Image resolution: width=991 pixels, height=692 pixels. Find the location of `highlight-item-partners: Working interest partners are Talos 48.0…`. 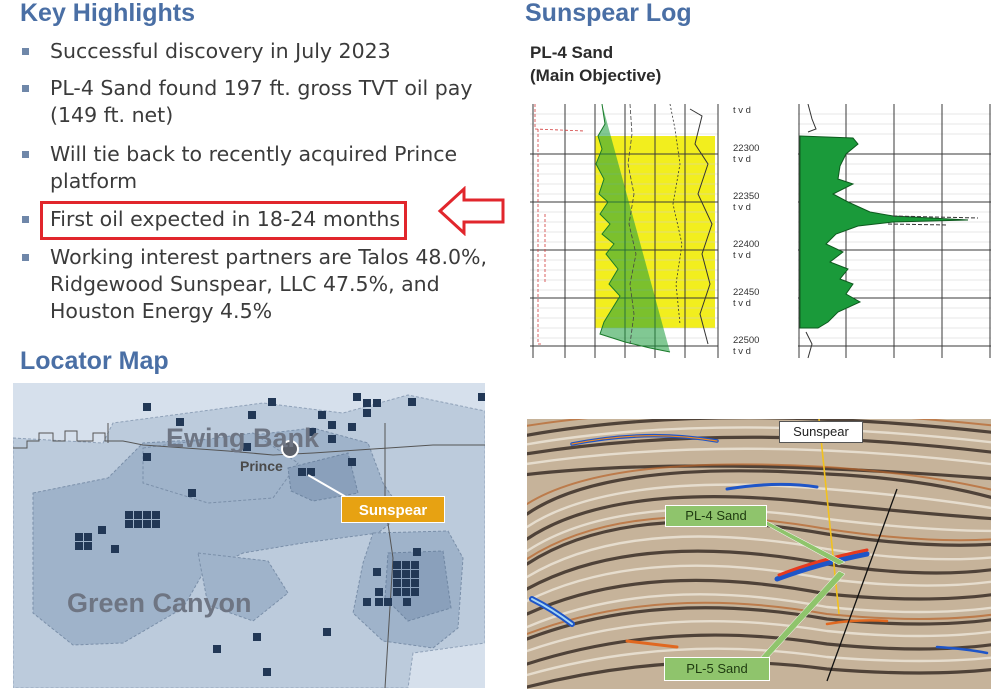

highlight-item-partners: Working interest partners are Talos 48.0… is located at coordinates (257, 284).